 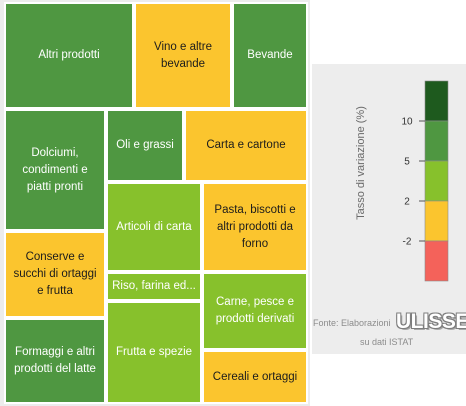 I want to click on tile-articoli-di-carta: Articoli di carta, so click(x=154, y=227).